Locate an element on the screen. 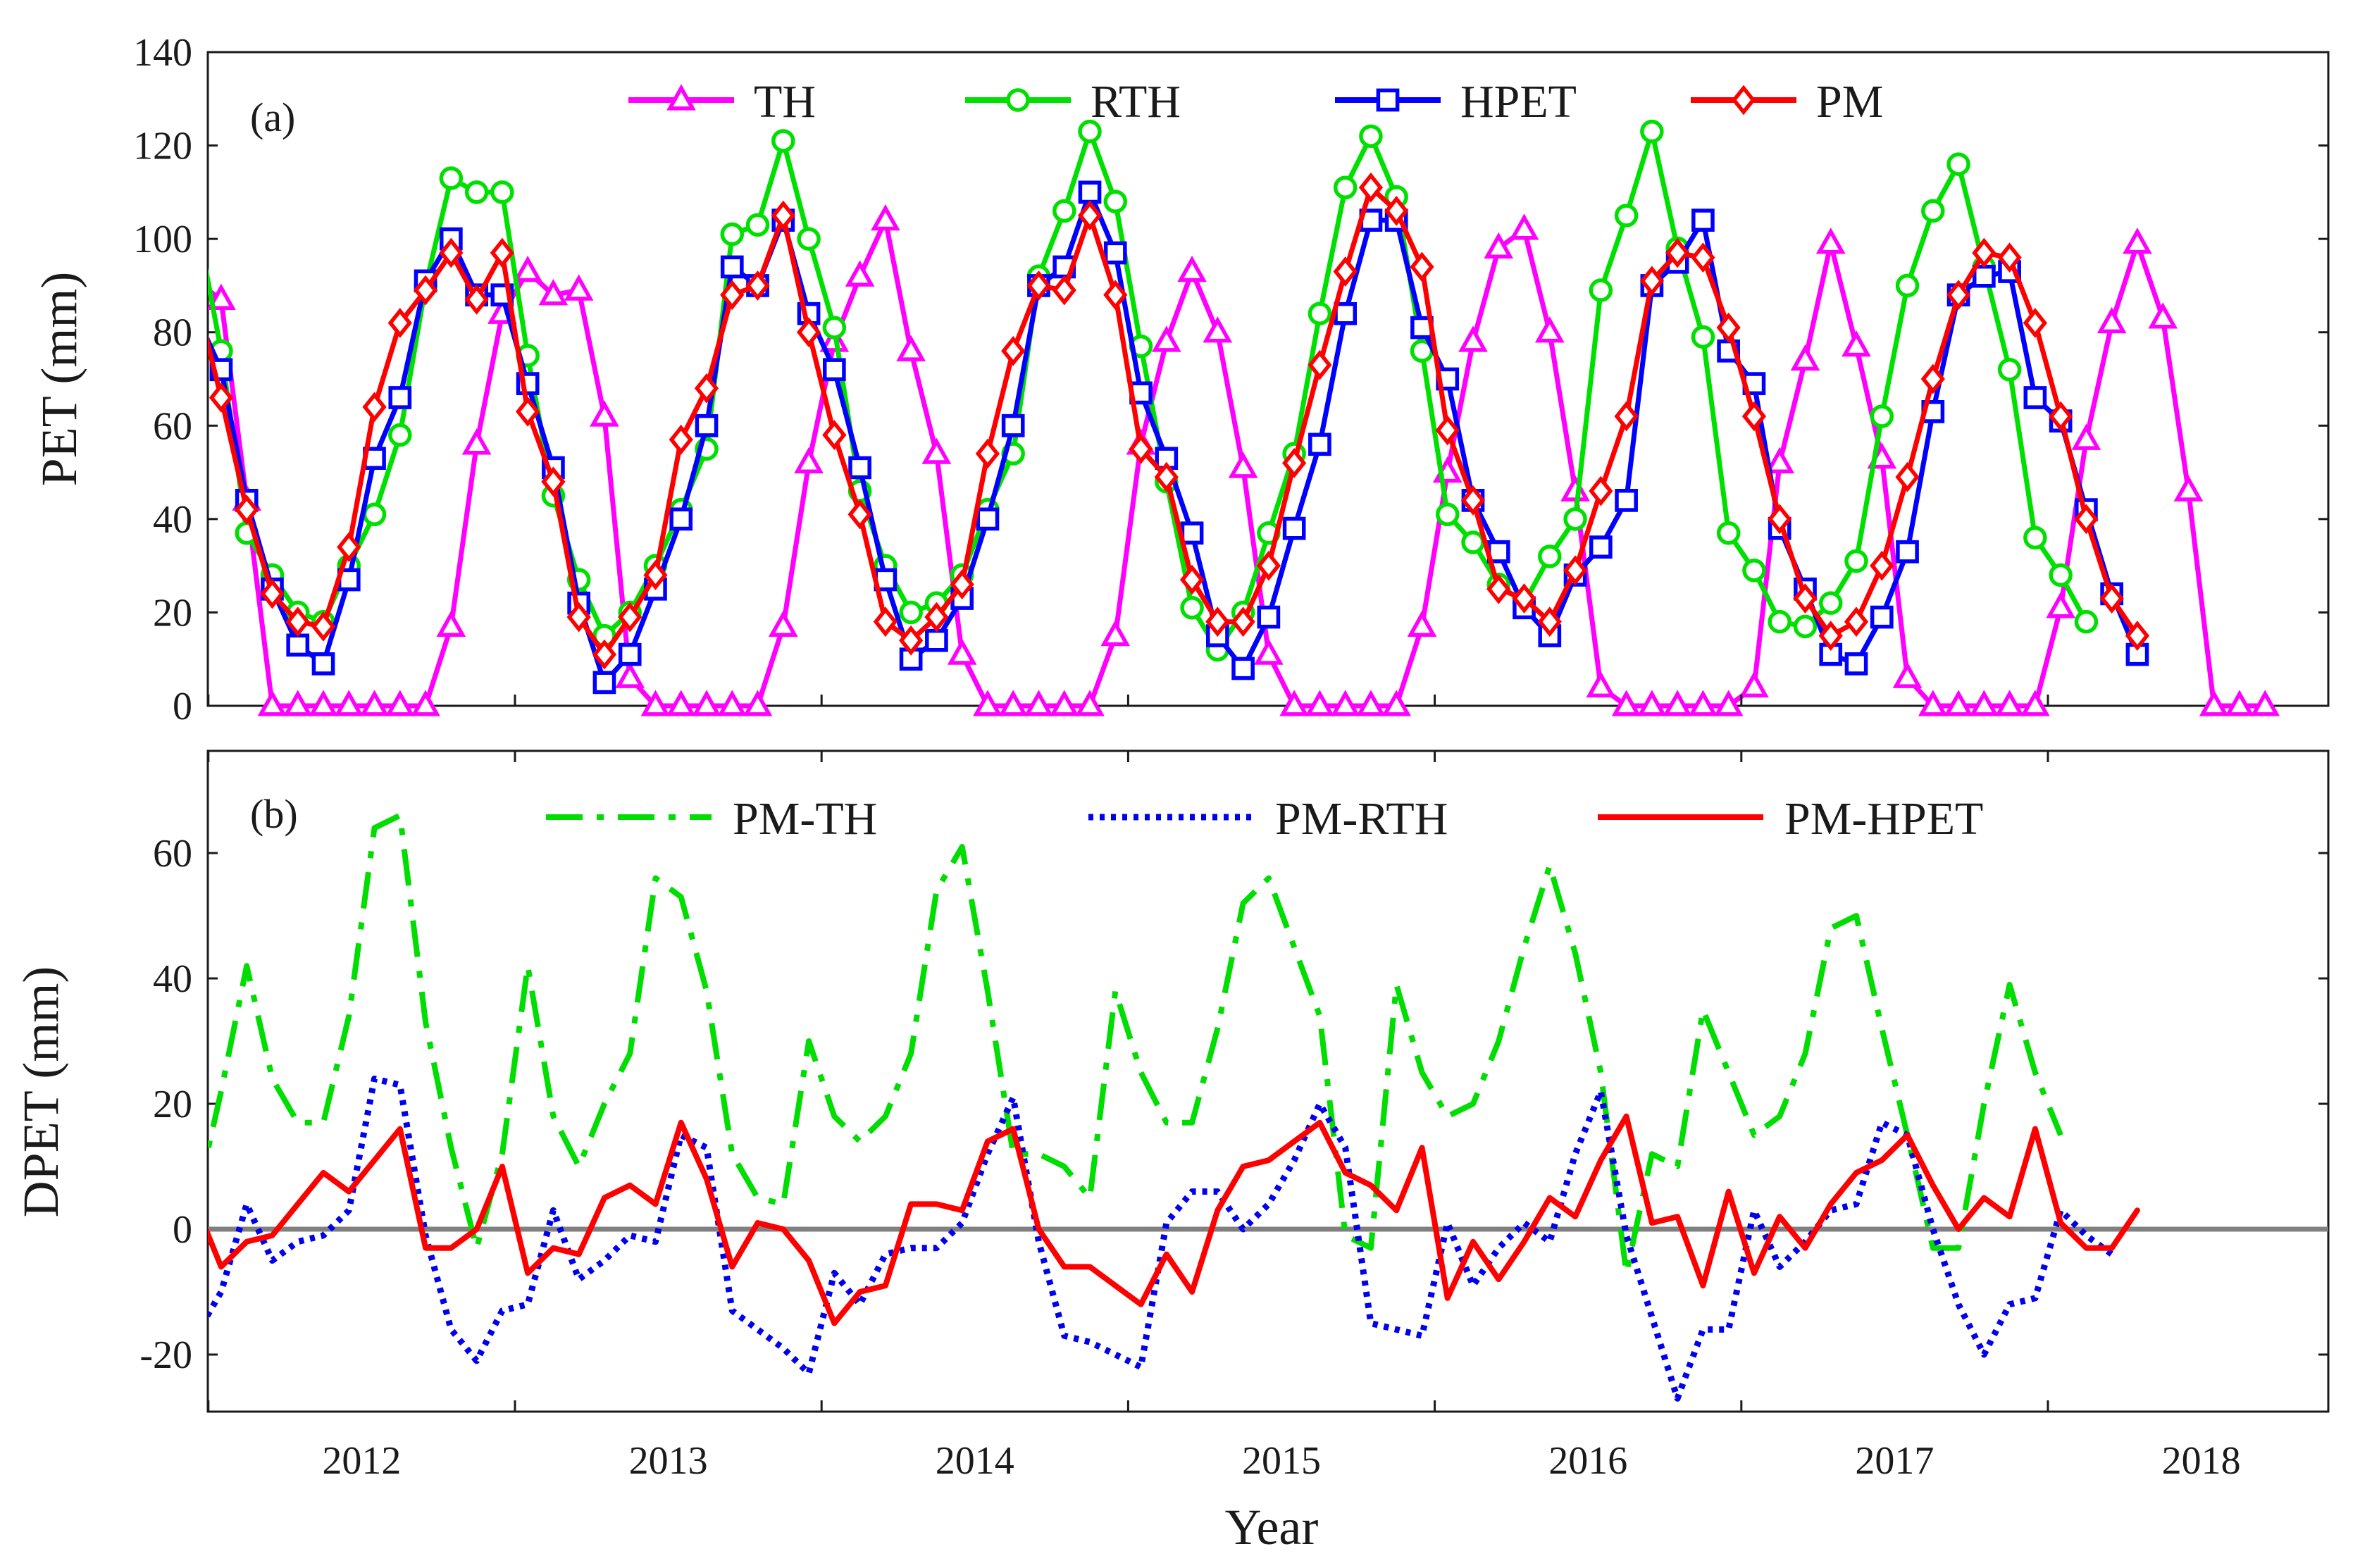 The image size is (2360, 1568). legend-label-rth: RTH is located at coordinates (1136, 101).